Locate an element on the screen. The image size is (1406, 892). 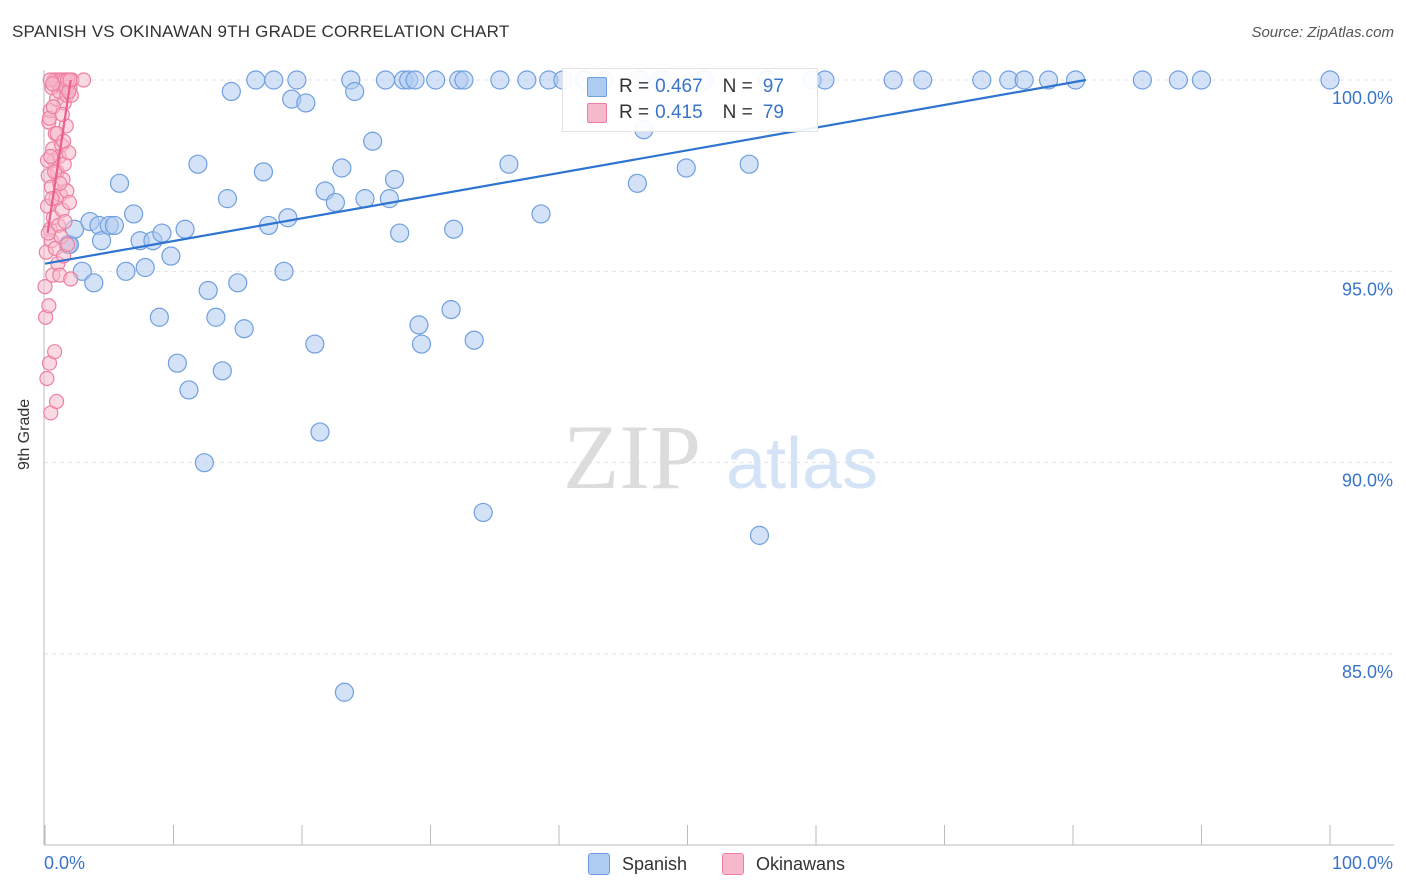
bottom-legend-spanish: Spanish is located at coordinates (637, 864).